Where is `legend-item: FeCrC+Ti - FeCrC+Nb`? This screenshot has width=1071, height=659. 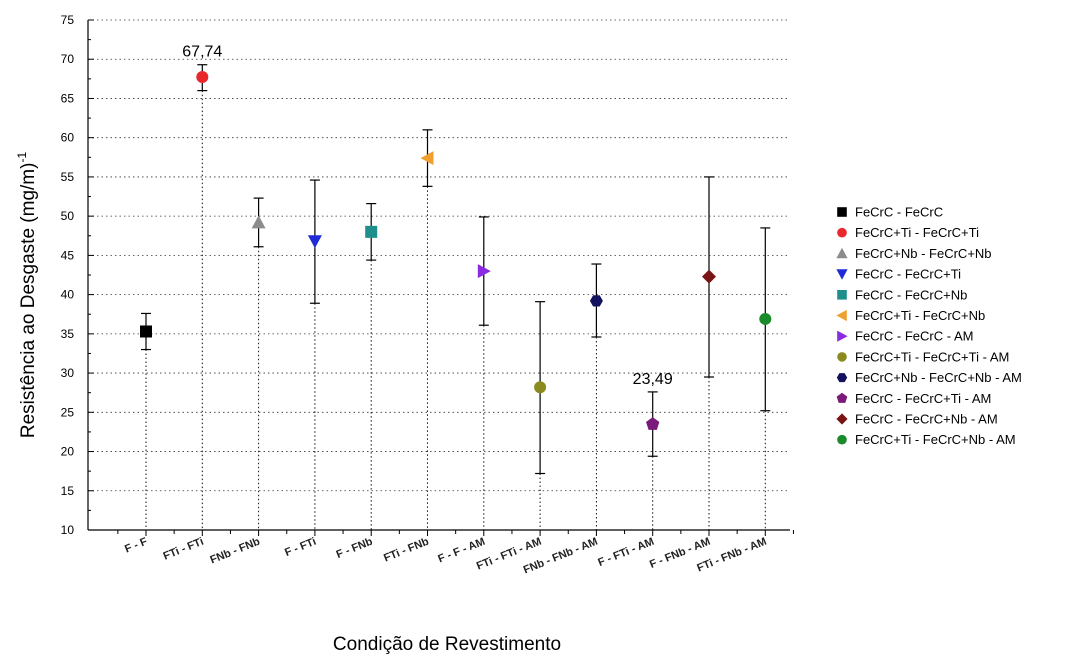
legend-item: FeCrC+Ti - FeCrC+Nb is located at coordinates (910, 315).